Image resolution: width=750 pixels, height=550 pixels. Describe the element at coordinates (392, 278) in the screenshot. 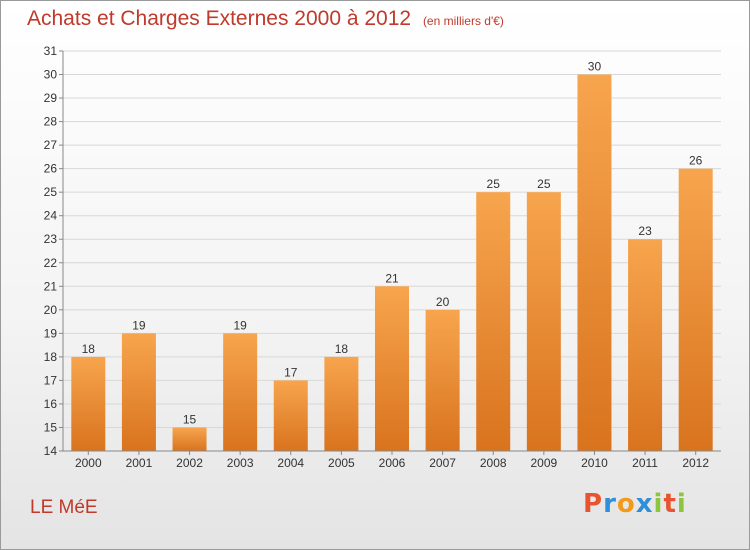

I see `data-label-2006: 21` at that location.